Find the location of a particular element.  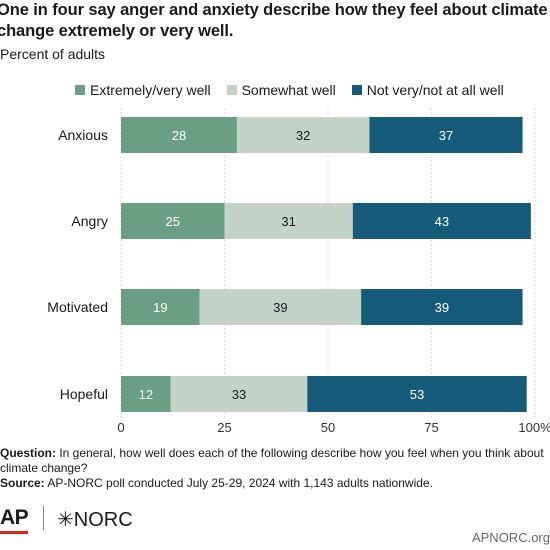

data-label: 28 is located at coordinates (179, 135).